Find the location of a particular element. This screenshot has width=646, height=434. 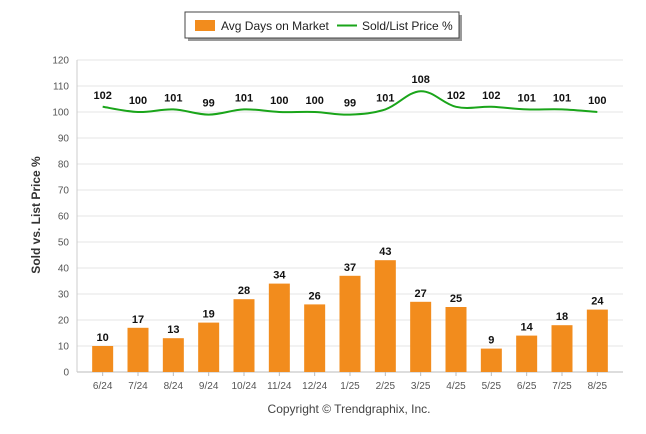

bar-value-label: 17 is located at coordinates (138, 320).